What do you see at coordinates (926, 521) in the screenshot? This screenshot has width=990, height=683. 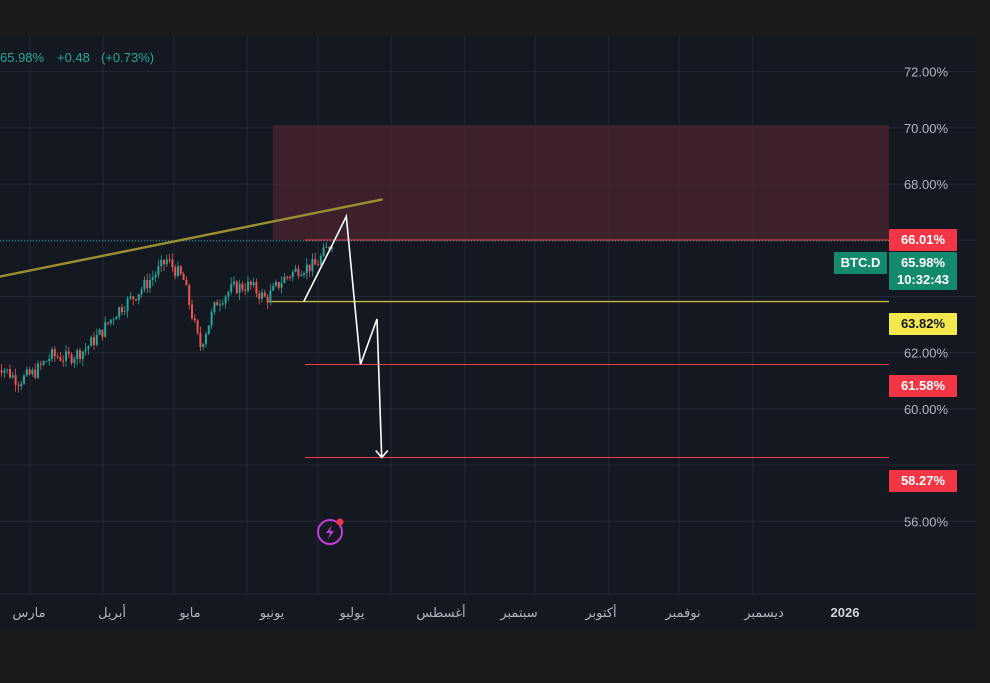 I see `y-tick-label: 56.00%` at bounding box center [926, 521].